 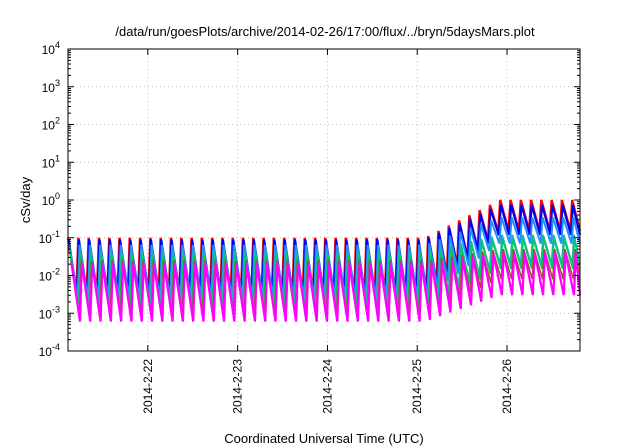 I want to click on y-tick-label: 10⁻², so click(x=49, y=275).